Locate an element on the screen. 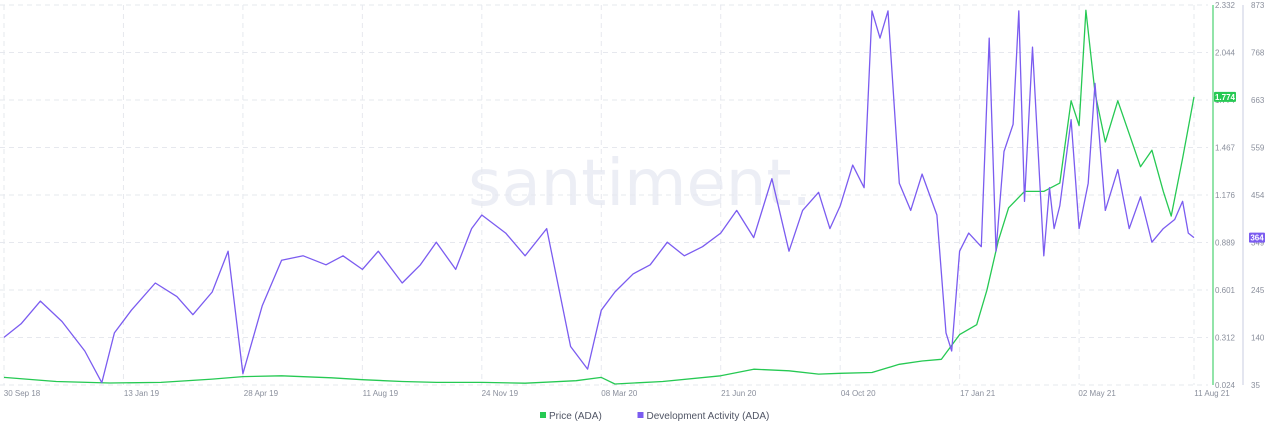 The height and width of the screenshot is (433, 1280). legend-swatch-price is located at coordinates (543, 415).